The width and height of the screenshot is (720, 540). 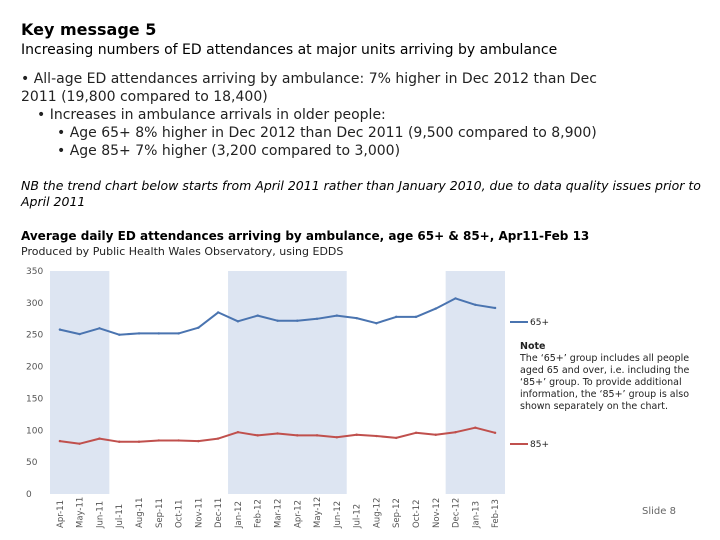 What do you see at coordinates (32, 463) in the screenshot?
I see `y-tick-label-50: 50` at bounding box center [32, 463].